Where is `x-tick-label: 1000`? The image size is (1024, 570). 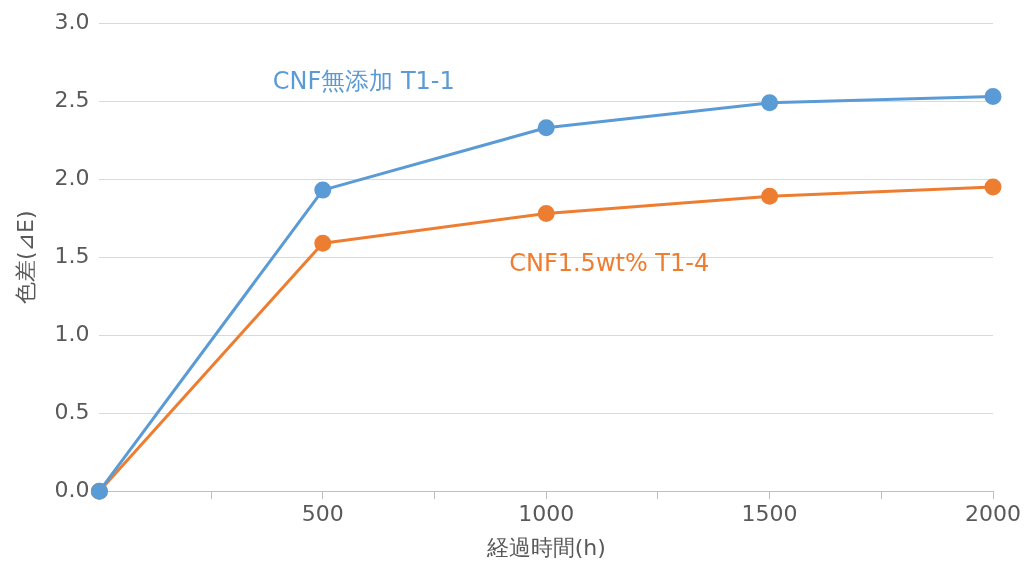
x-tick-label: 1000 is located at coordinates (546, 514).